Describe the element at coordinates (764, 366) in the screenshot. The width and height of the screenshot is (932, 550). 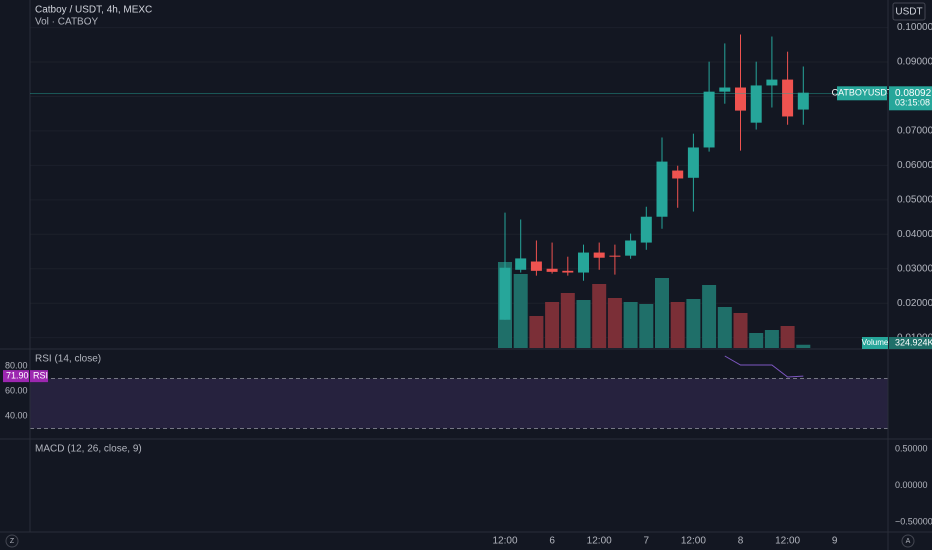
I see `rsi-line` at that location.